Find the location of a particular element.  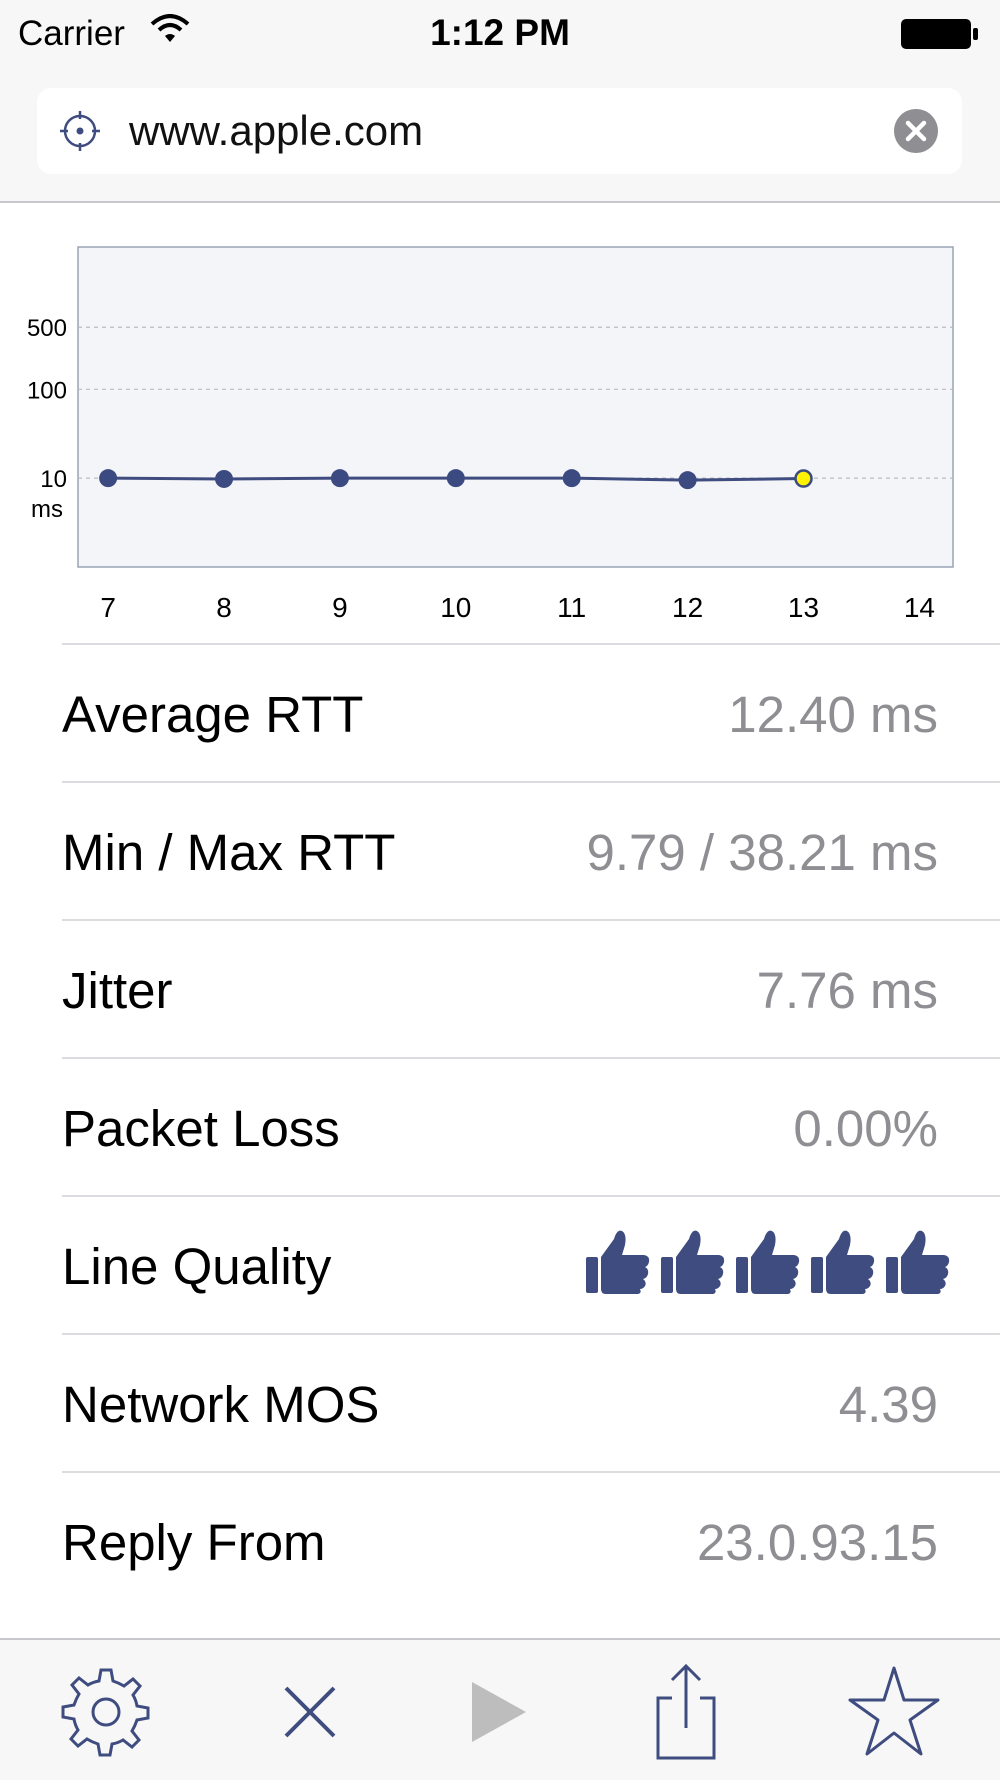

stat-value: 7.76 ms is located at coordinates (847, 990).